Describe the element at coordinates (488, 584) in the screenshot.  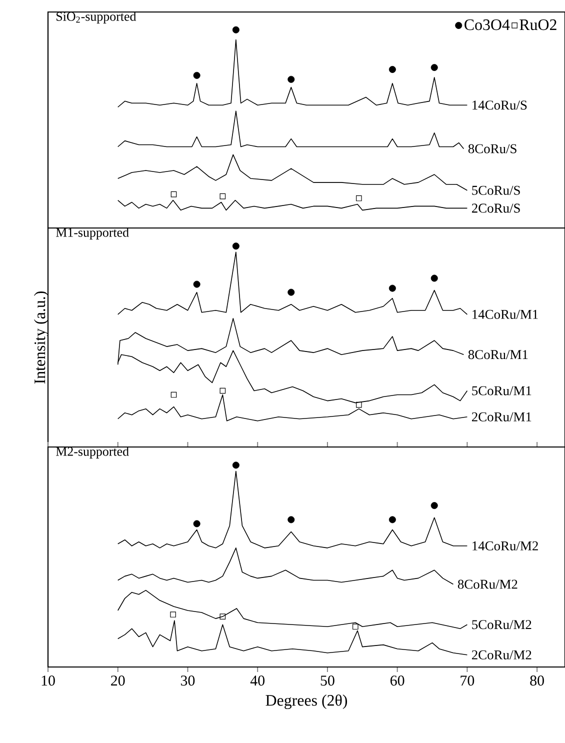
I see `series-label: 8CoRu/M2` at that location.